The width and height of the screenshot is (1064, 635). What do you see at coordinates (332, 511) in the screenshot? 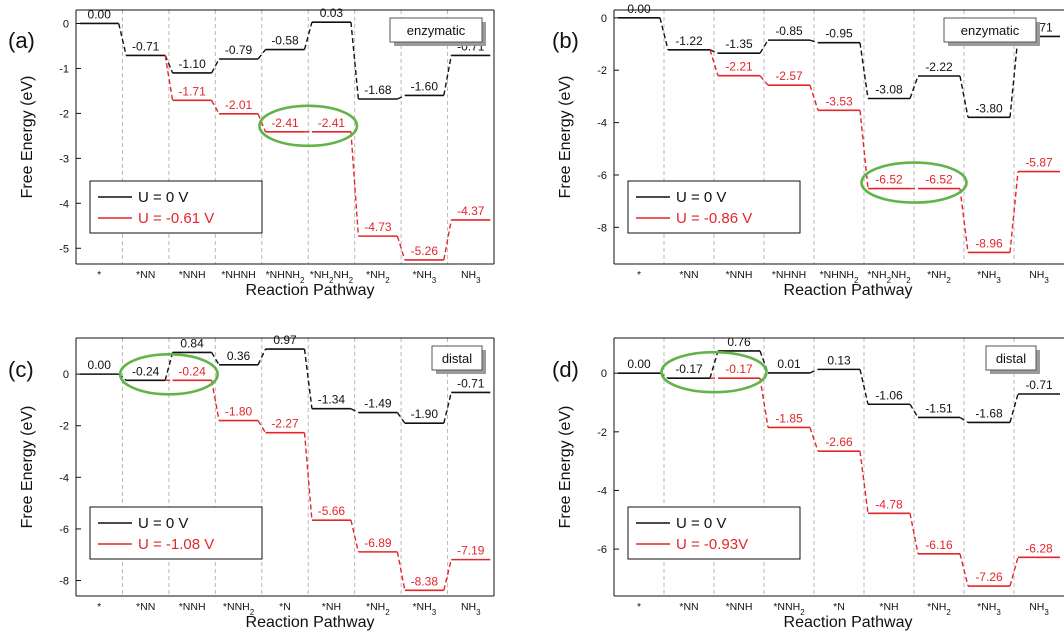
I see `energy-value-label: -5.66` at bounding box center [332, 511].